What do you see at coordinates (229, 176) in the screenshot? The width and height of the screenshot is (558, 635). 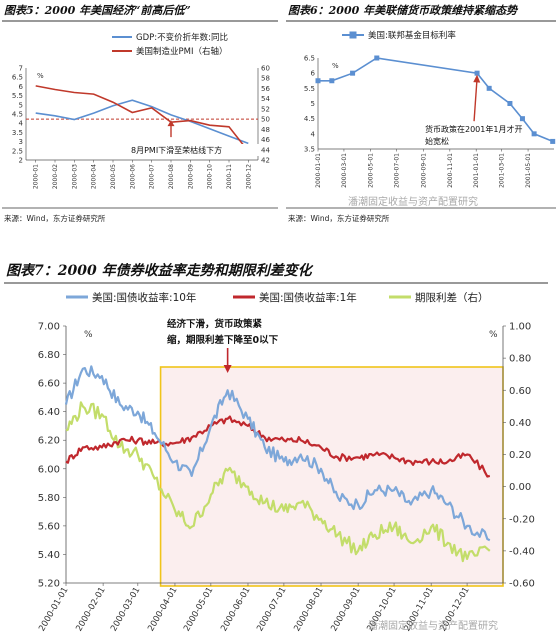 I see `x-tick-label: 2000-11` at bounding box center [229, 176].